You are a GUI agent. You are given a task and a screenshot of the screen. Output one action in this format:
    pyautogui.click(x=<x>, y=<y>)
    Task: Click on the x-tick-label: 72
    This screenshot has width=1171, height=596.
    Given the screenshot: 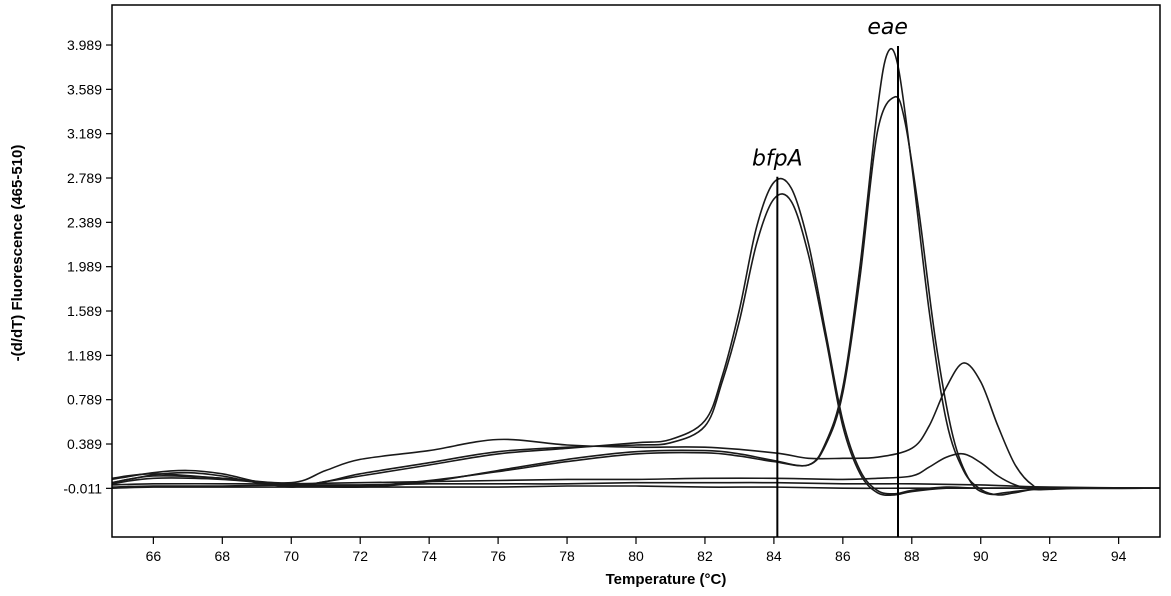 What is the action you would take?
    pyautogui.click(x=360, y=556)
    